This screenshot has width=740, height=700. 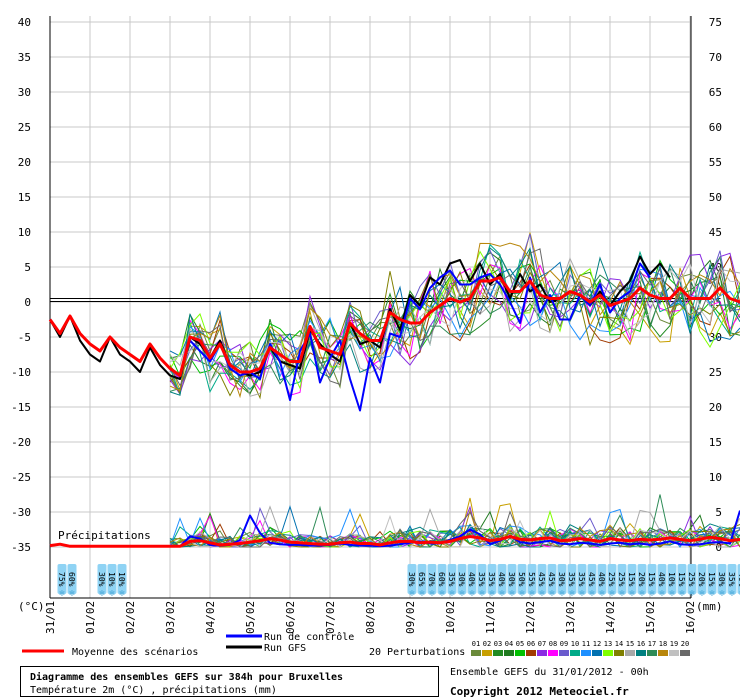 What do you see at coordinates (309, 637) in the screenshot?
I see `legend-control-label: Run de contrôle` at bounding box center [309, 637].